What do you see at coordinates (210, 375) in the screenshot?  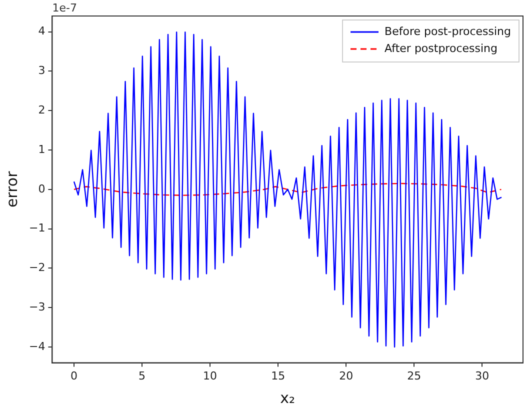 I see `x-tick-label: 10` at bounding box center [210, 375].